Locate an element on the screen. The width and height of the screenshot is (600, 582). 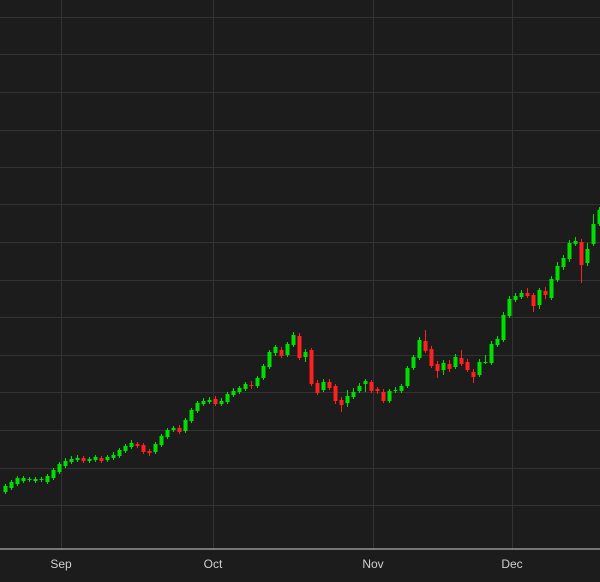
x-tick-label-nov: Nov is located at coordinates (373, 564).